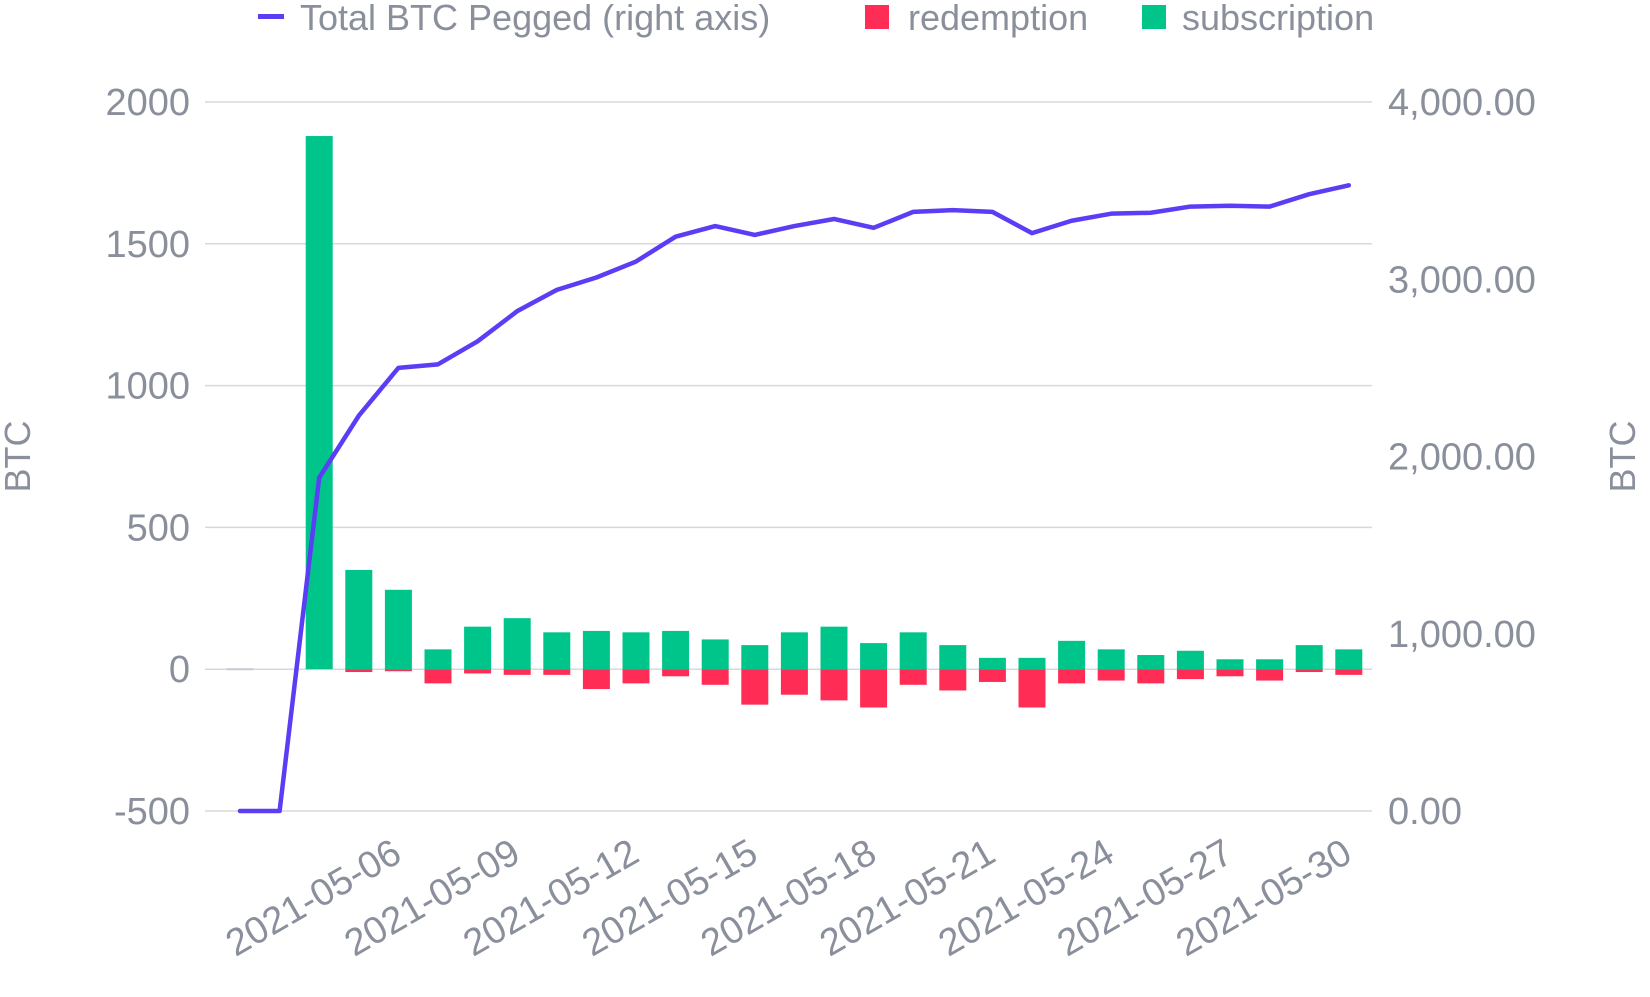 The image size is (1650, 997). What do you see at coordinates (1462, 458) in the screenshot?
I see `right-tick-label: 2,000.00` at bounding box center [1462, 458].